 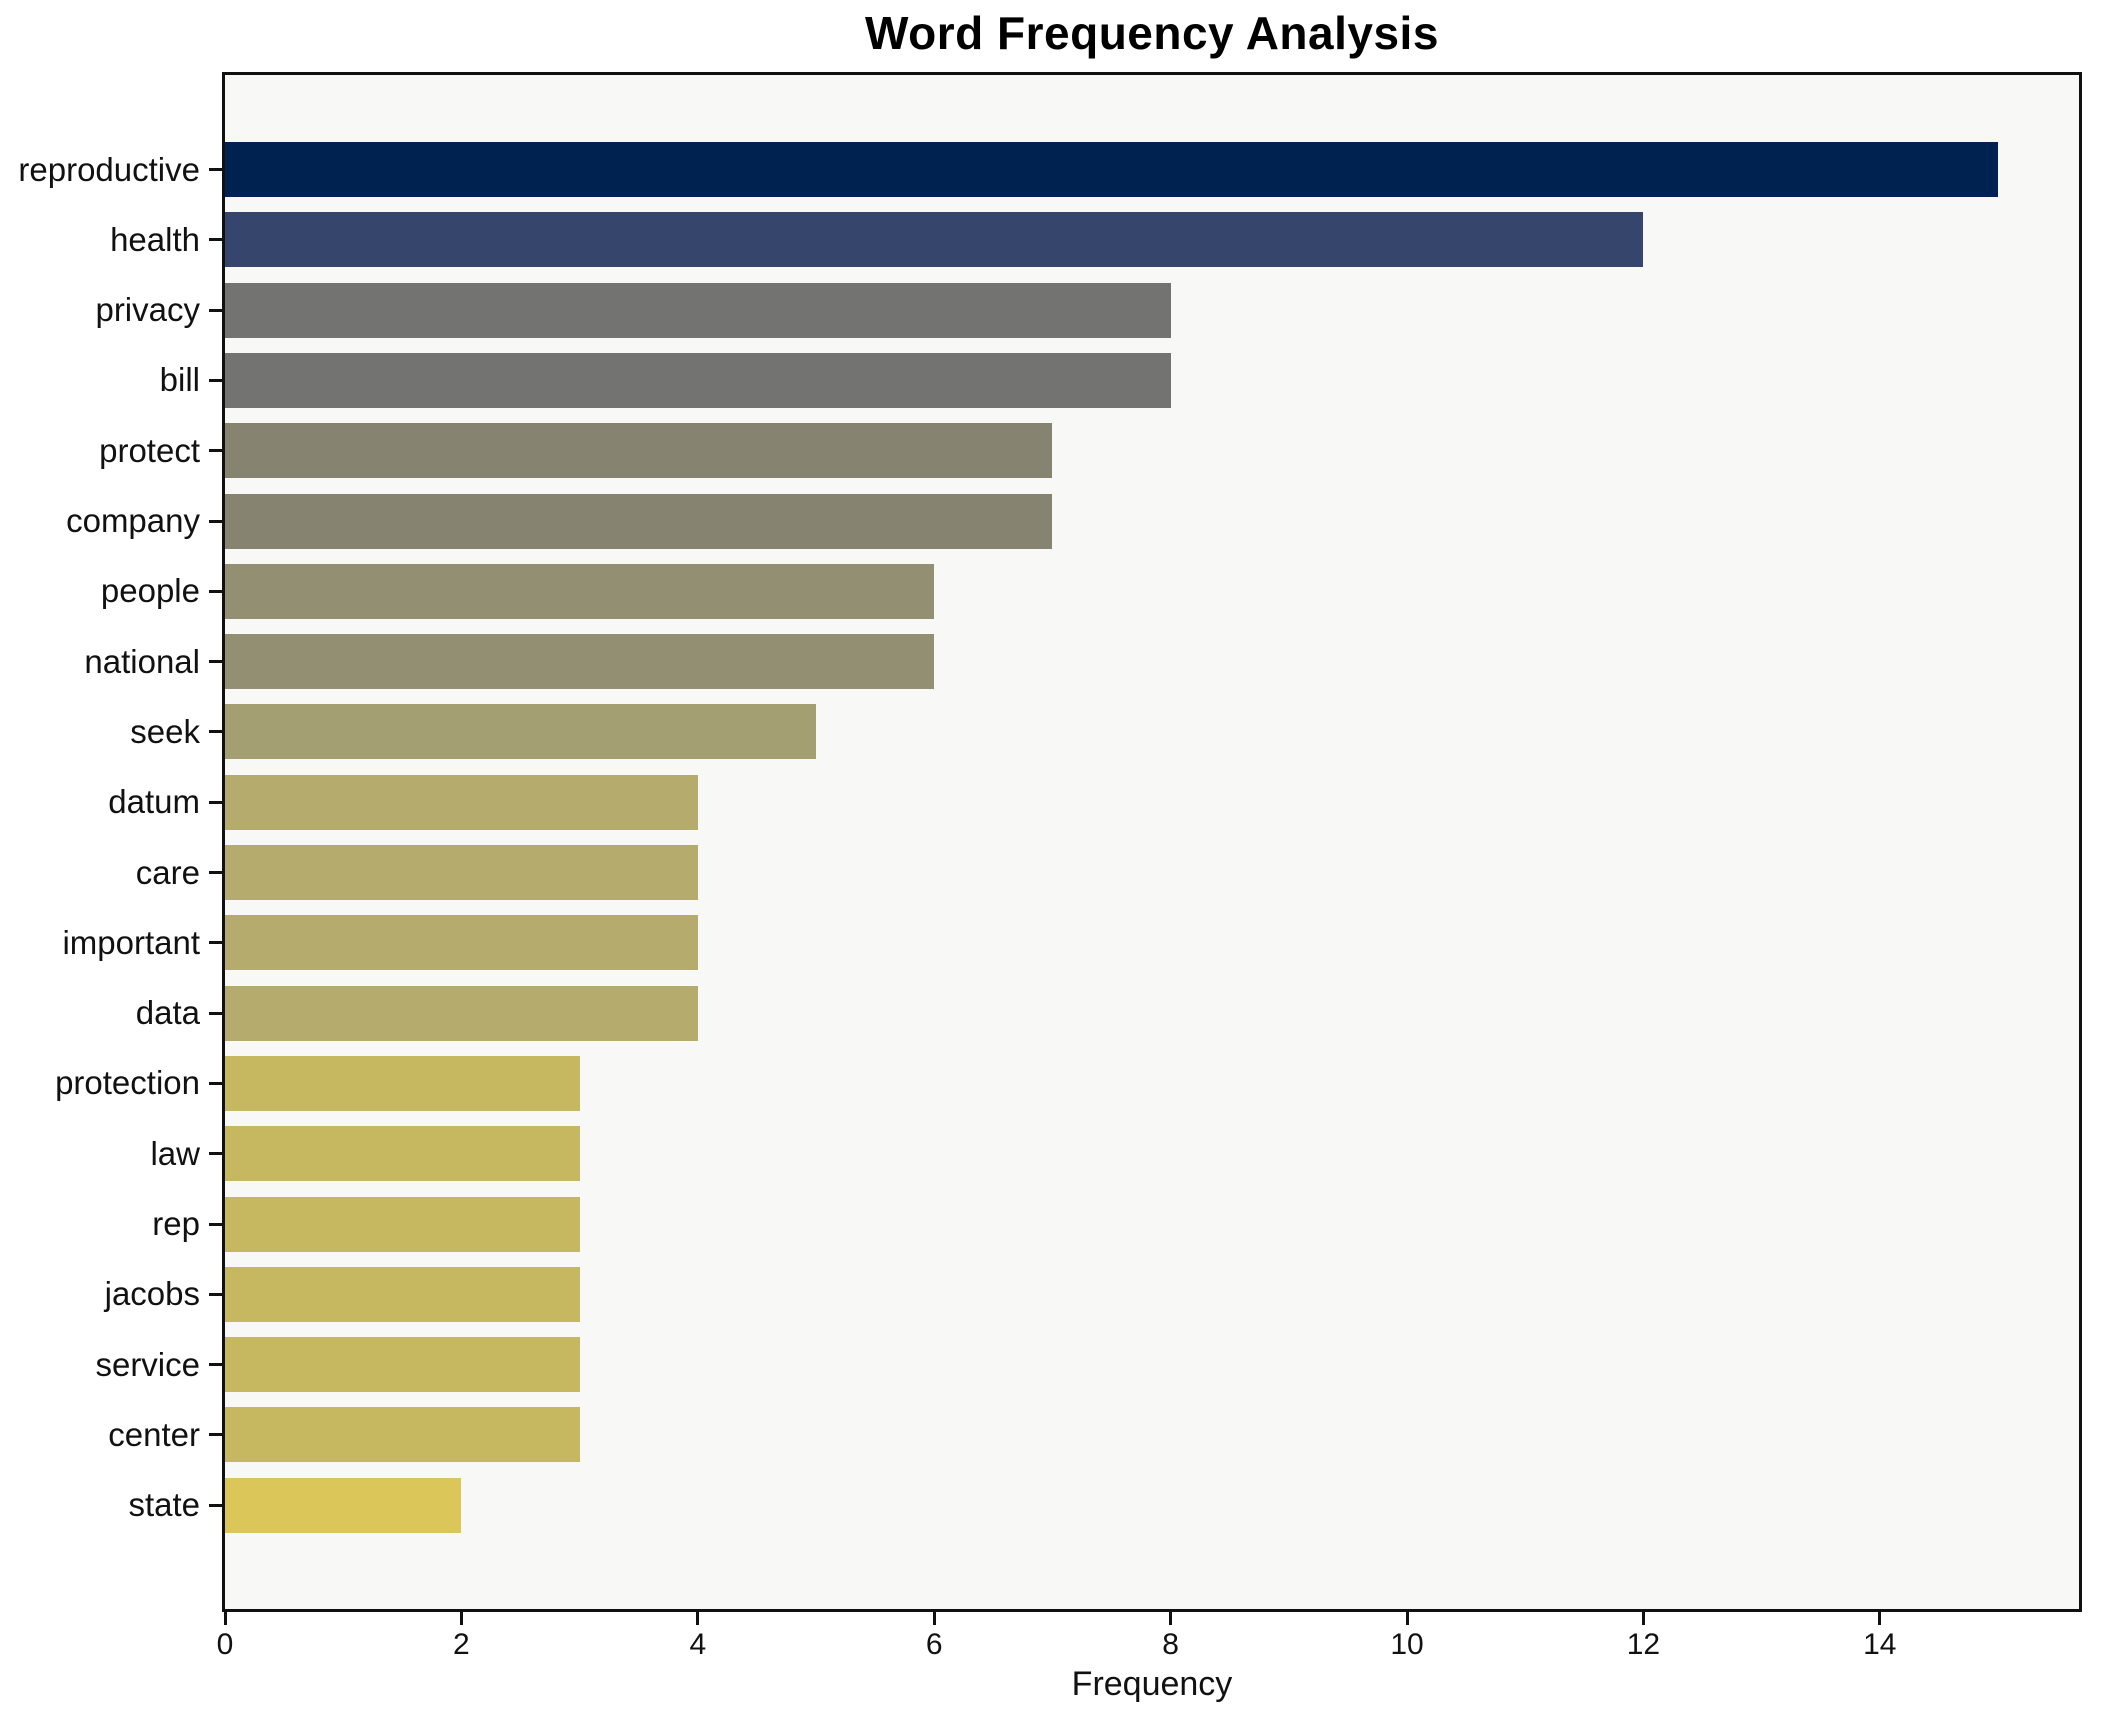 What do you see at coordinates (225, 1644) in the screenshot?
I see `x-tick-label-0: 0` at bounding box center [225, 1644].